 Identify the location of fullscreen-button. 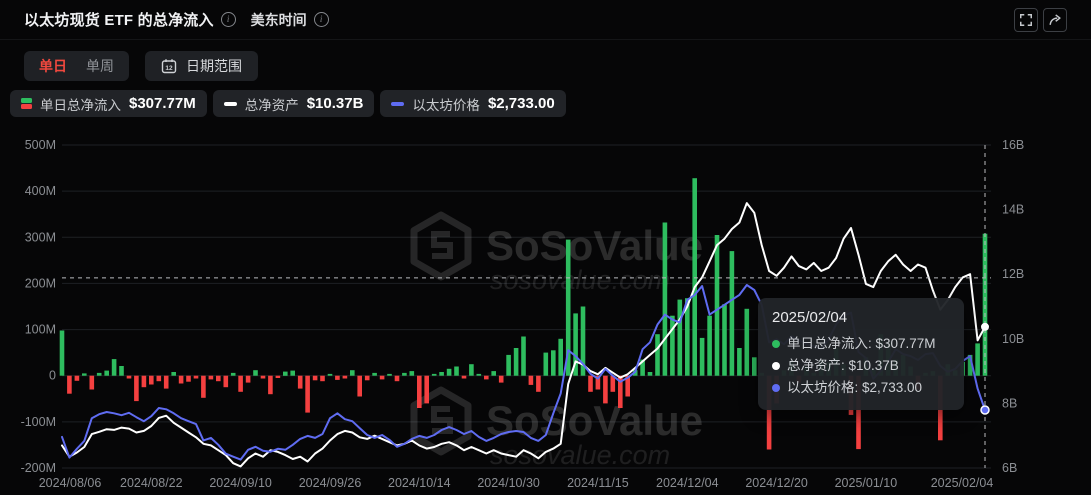
(1026, 19).